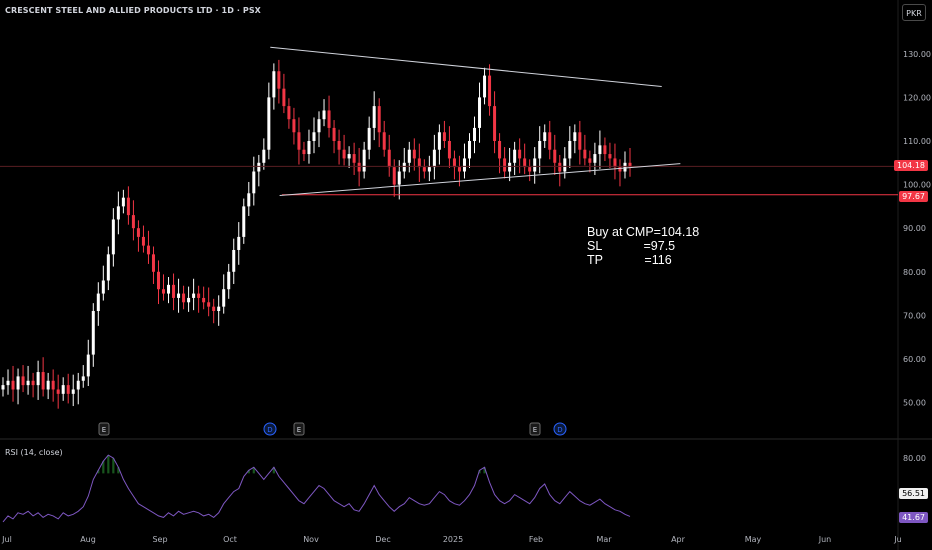 The image size is (932, 550). What do you see at coordinates (480, 179) in the screenshot?
I see `lower-trendline` at bounding box center [480, 179].